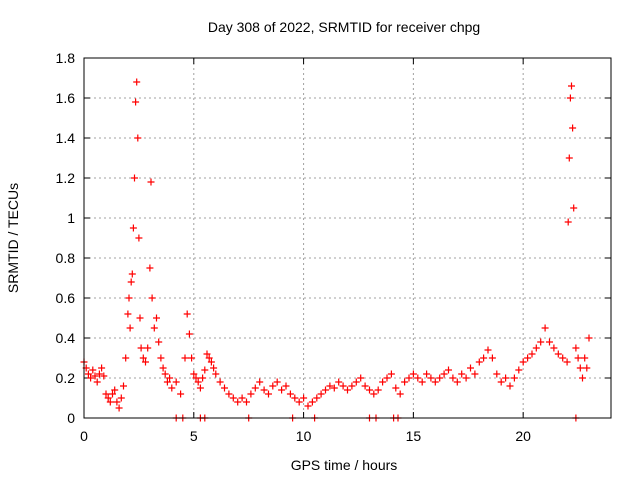  I want to click on x-axis-label: GPS time / hours, so click(344, 465).